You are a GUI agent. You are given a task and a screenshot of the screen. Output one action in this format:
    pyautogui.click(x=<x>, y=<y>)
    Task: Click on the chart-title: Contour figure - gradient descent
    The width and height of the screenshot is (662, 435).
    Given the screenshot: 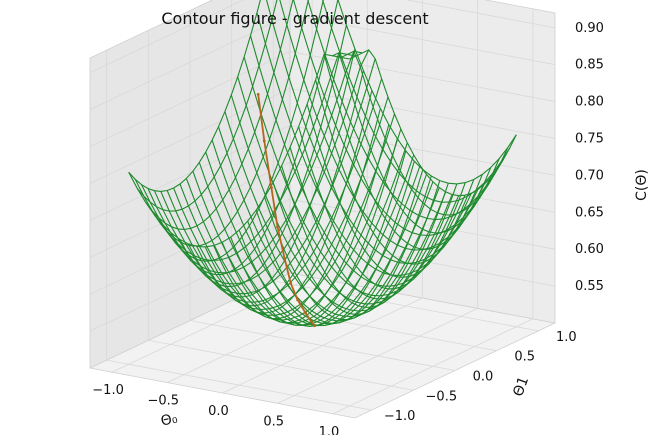 What is the action you would take?
    pyautogui.click(x=294, y=18)
    